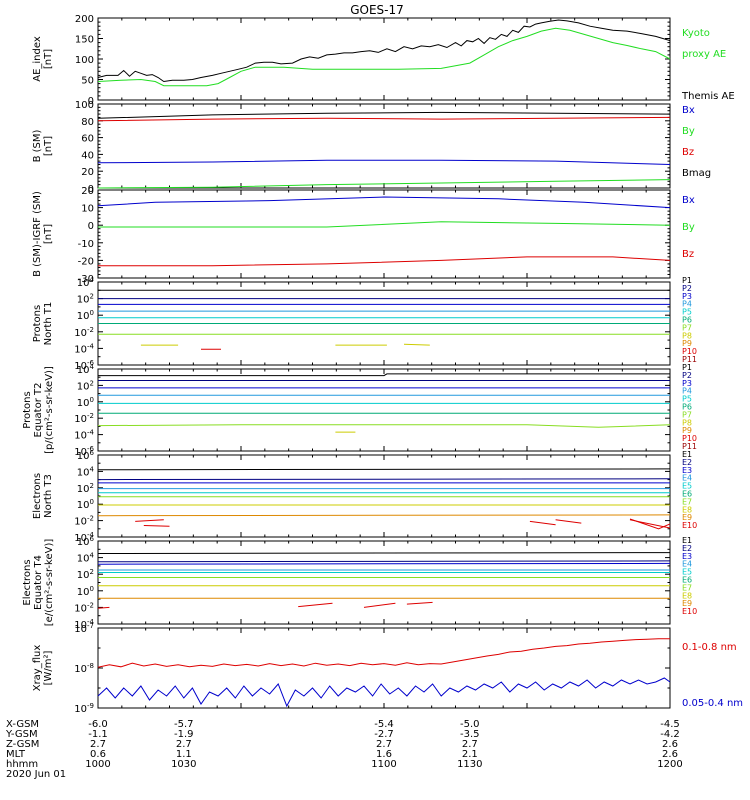 The image size is (750, 800). Describe the element at coordinates (22, 724) in the screenshot. I see `x-axis-row-label: X-GSM` at that location.